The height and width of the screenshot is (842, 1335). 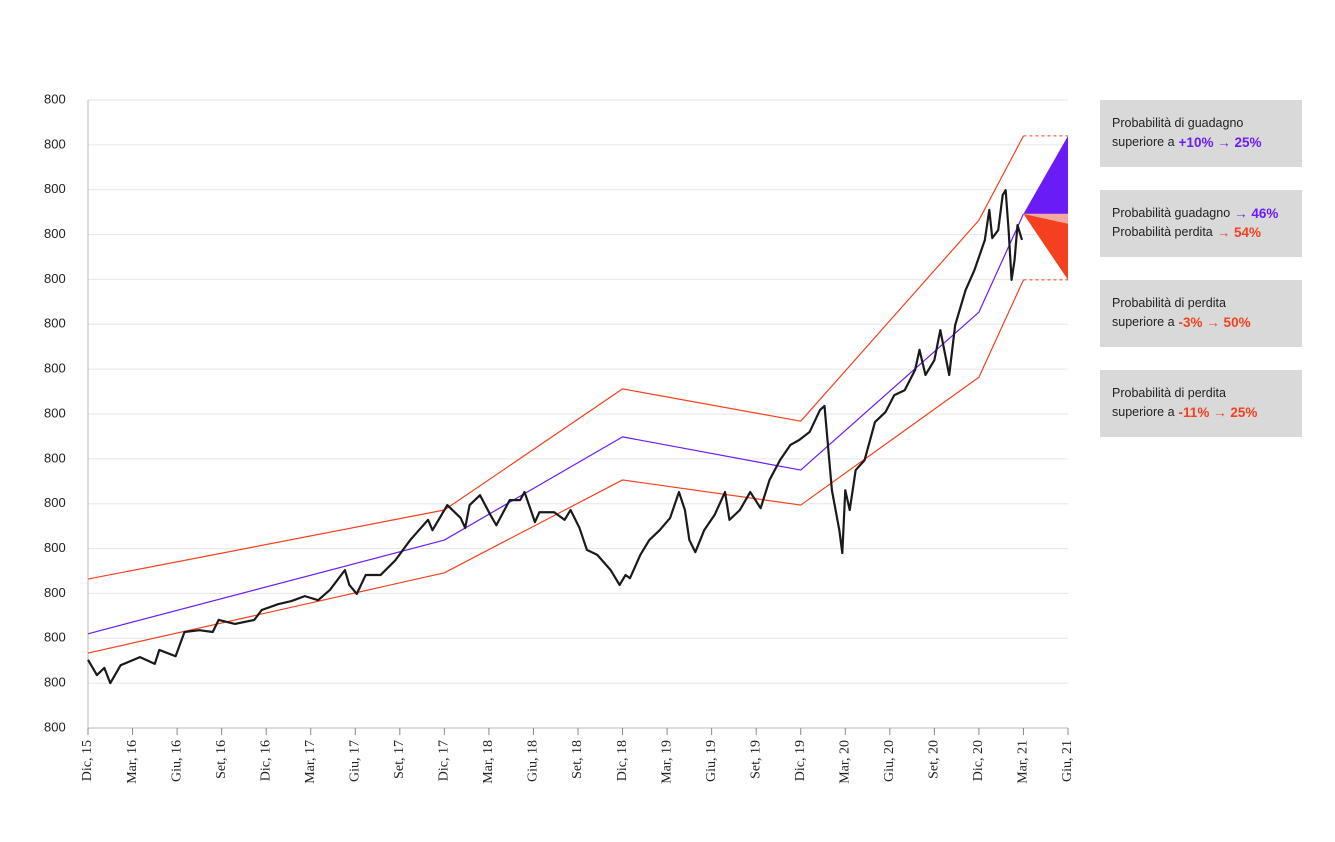 What do you see at coordinates (800, 760) in the screenshot?
I see `x-tick-label: Dic, 19` at bounding box center [800, 760].